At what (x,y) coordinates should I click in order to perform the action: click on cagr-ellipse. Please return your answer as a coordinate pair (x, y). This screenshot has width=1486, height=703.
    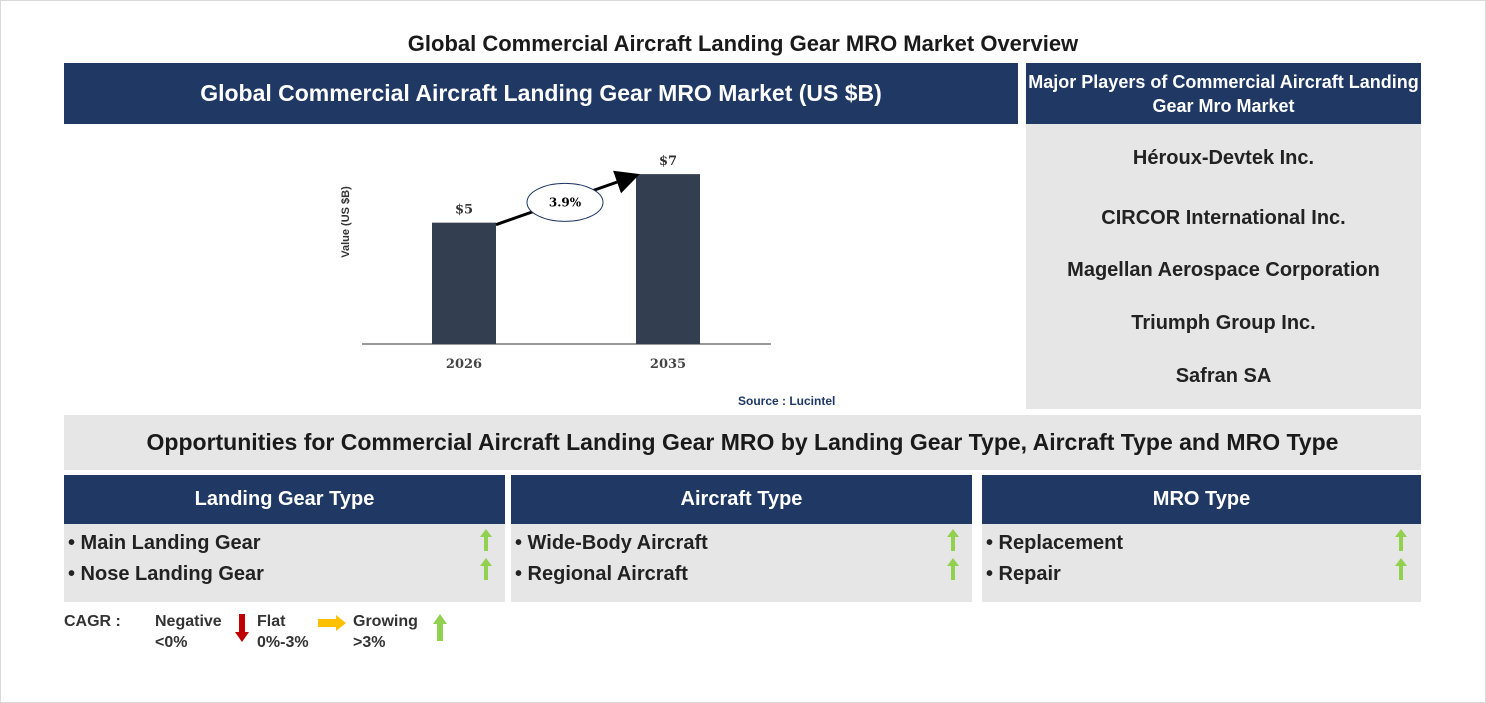
    Looking at the image, I should click on (565, 202).